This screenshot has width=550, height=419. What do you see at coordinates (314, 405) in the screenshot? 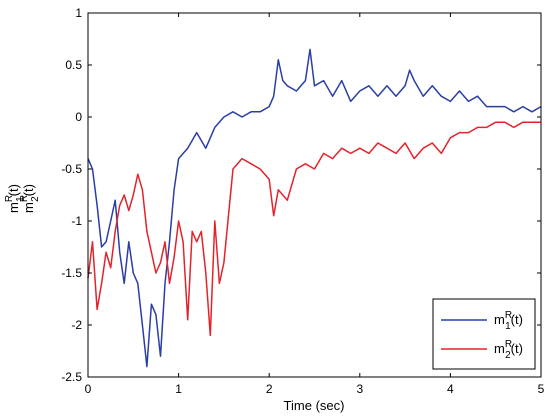
I see `x-axis-label: Time (sec)` at bounding box center [314, 405].